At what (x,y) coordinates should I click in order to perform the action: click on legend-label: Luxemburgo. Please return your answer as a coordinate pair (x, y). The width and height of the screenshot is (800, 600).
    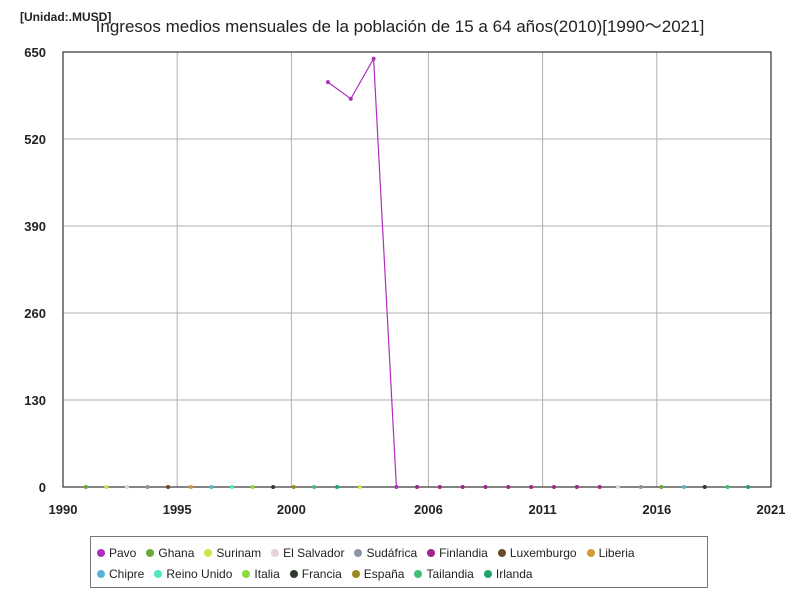
    Looking at the image, I should click on (543, 552).